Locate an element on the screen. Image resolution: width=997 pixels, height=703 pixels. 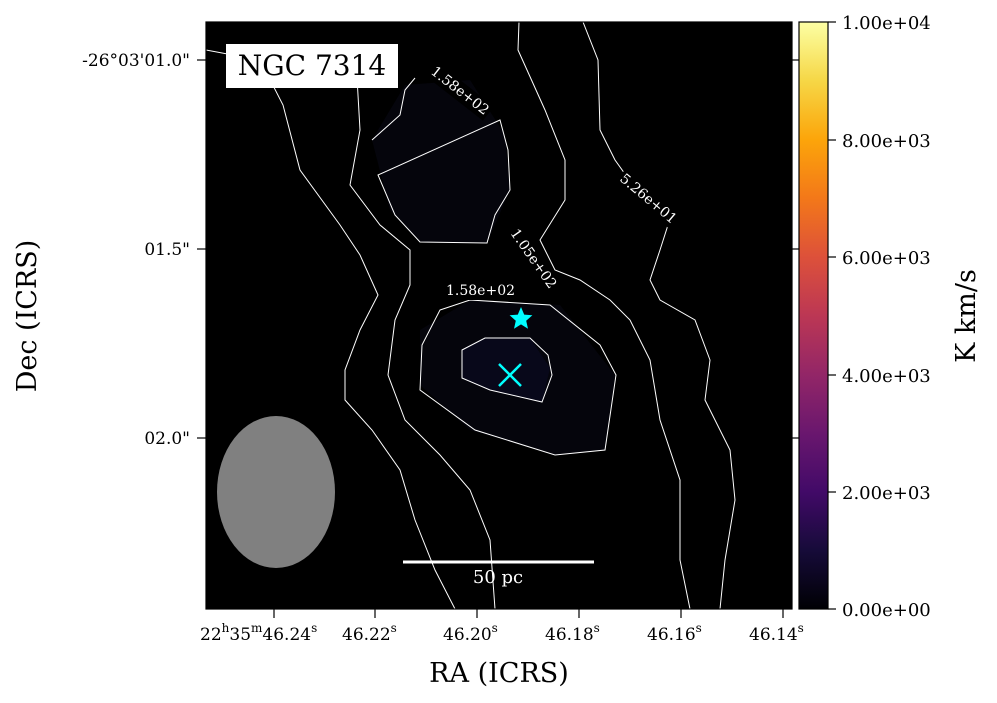
x-marker is located at coordinates (510, 375).